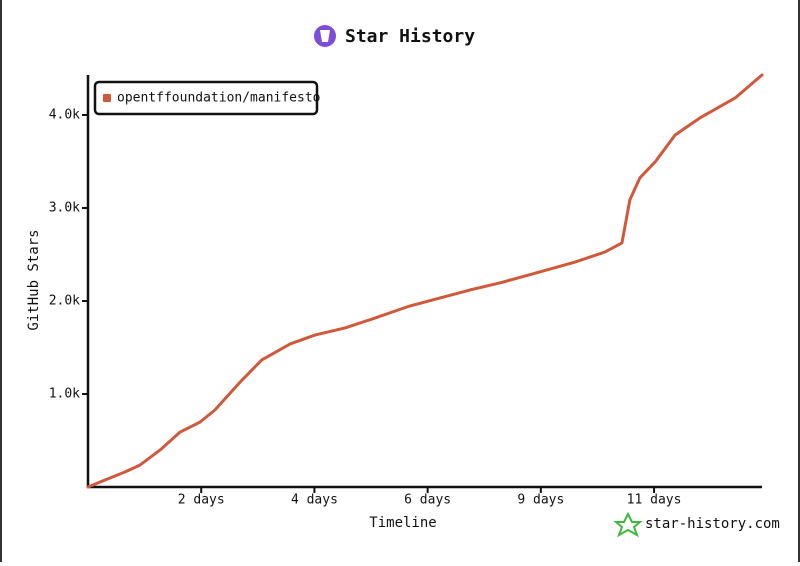  What do you see at coordinates (219, 98) in the screenshot?
I see `legend-label: opentffoundation/manifesto` at bounding box center [219, 98].